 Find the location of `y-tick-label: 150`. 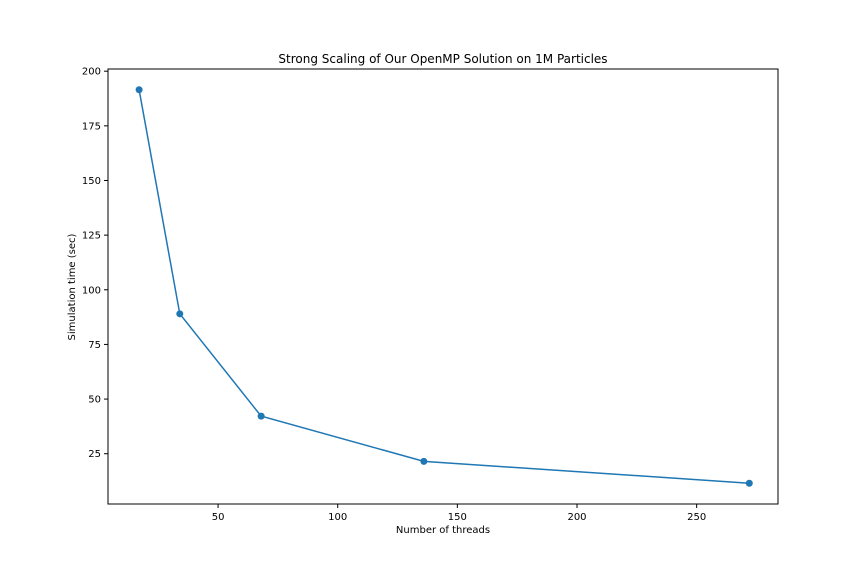

y-tick-label: 150 is located at coordinates (91, 181).